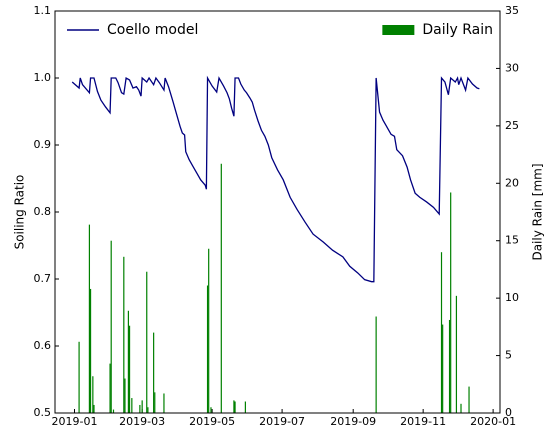  What do you see at coordinates (142, 421) in the screenshot?
I see `x-tick-label: 2019-03` at bounding box center [142, 421].